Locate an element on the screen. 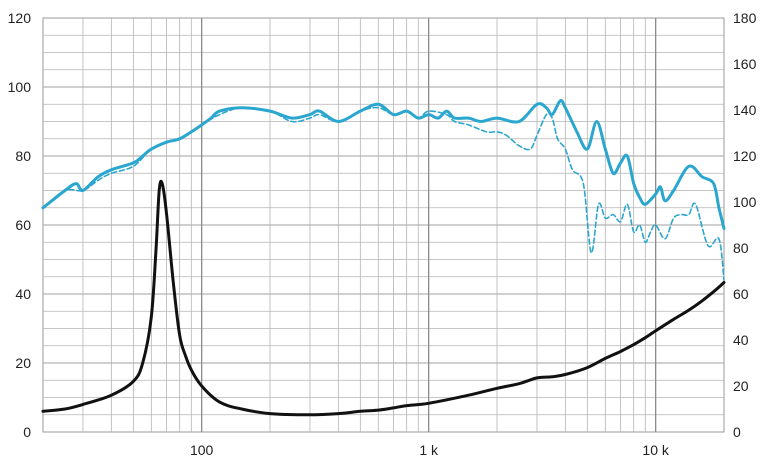  x-tick-label: 1 k is located at coordinates (429, 450).